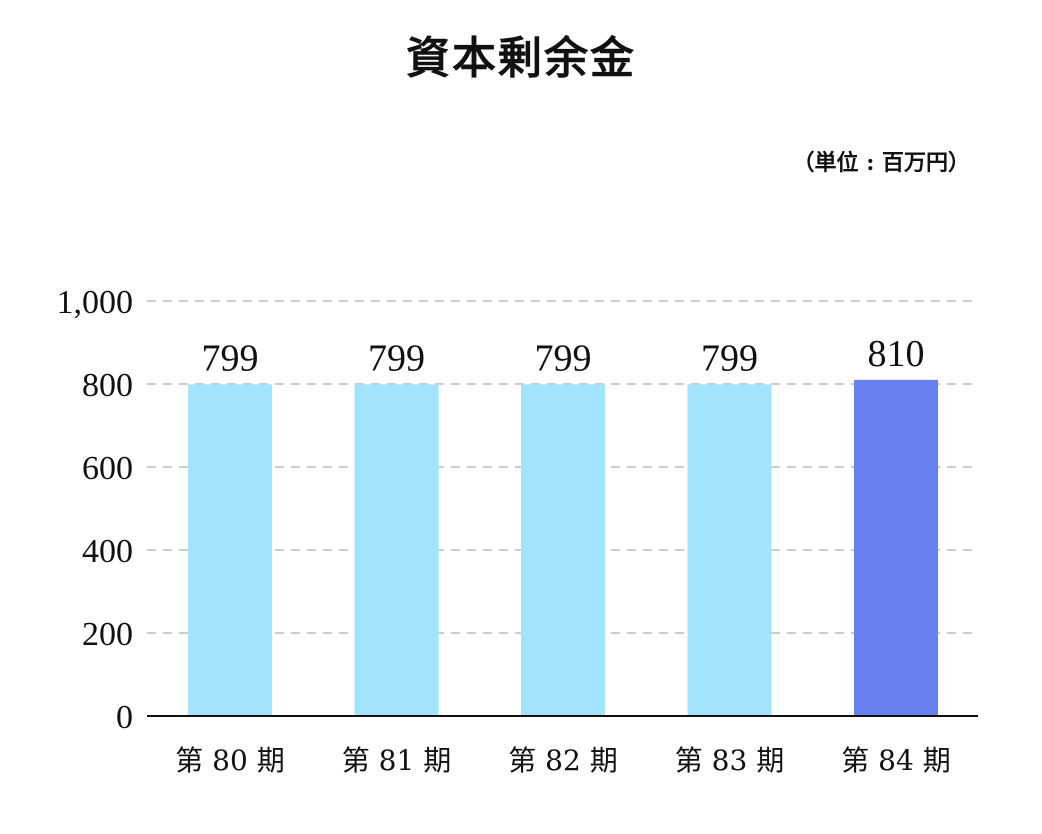 The height and width of the screenshot is (834, 1042). What do you see at coordinates (896, 354) in the screenshot?
I see `data-label: 810` at bounding box center [896, 354].